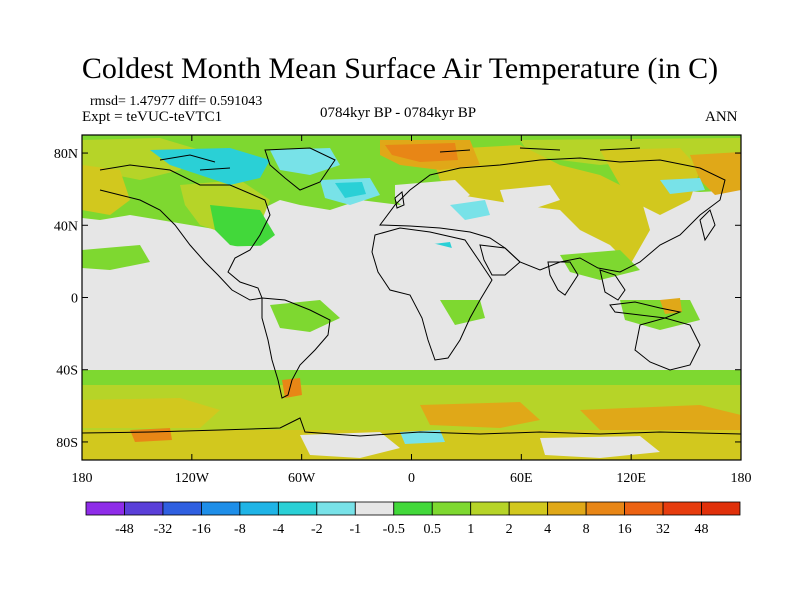 The width and height of the screenshot is (800, 600). I want to click on season-label: ANN, so click(721, 117).